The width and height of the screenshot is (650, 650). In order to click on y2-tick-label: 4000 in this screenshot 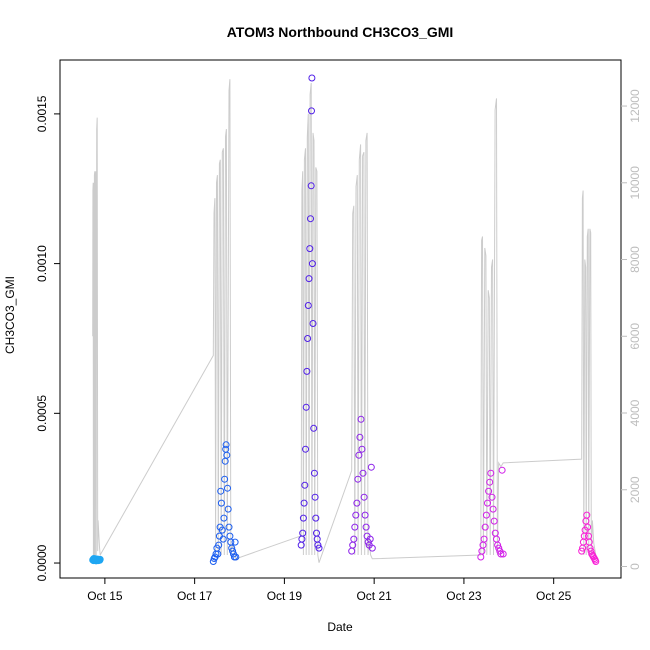, I will do `click(635, 412)`.